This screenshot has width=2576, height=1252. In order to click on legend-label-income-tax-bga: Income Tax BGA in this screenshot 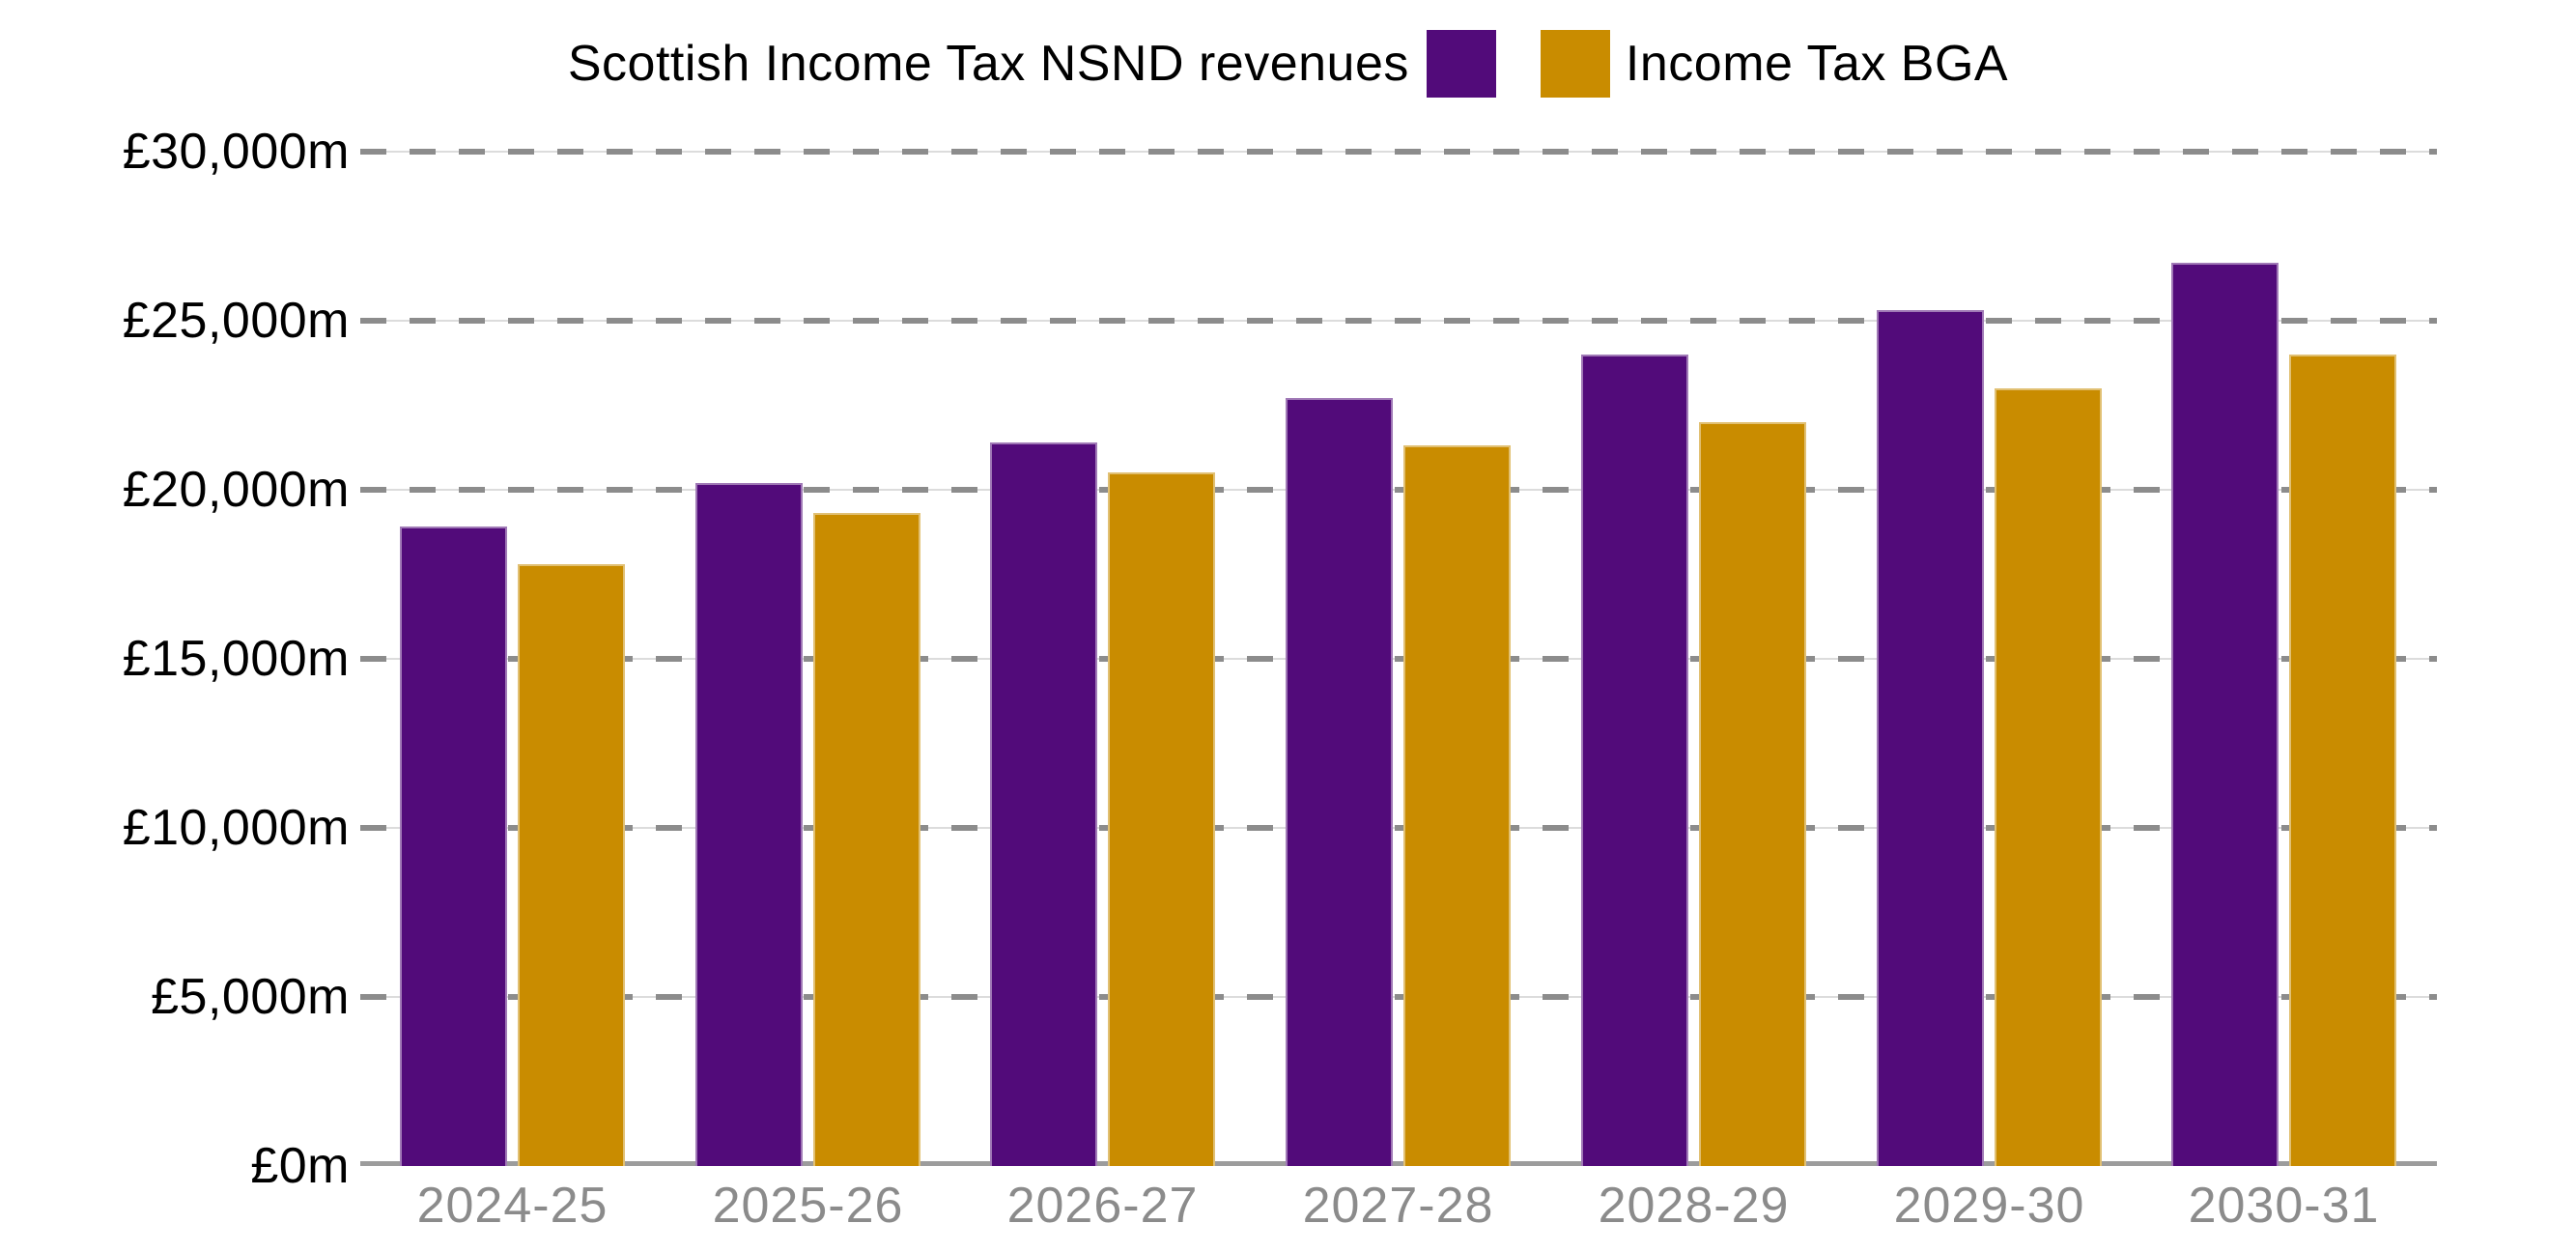, I will do `click(1817, 64)`.